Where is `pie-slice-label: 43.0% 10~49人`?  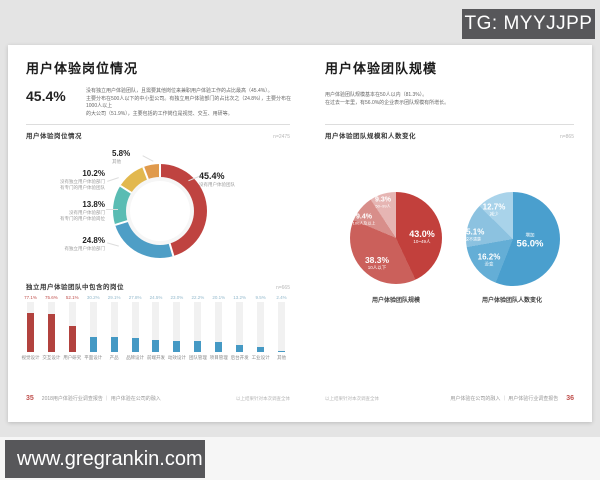
pie-slice-label: 43.0% 10~49人 is located at coordinates (422, 237).